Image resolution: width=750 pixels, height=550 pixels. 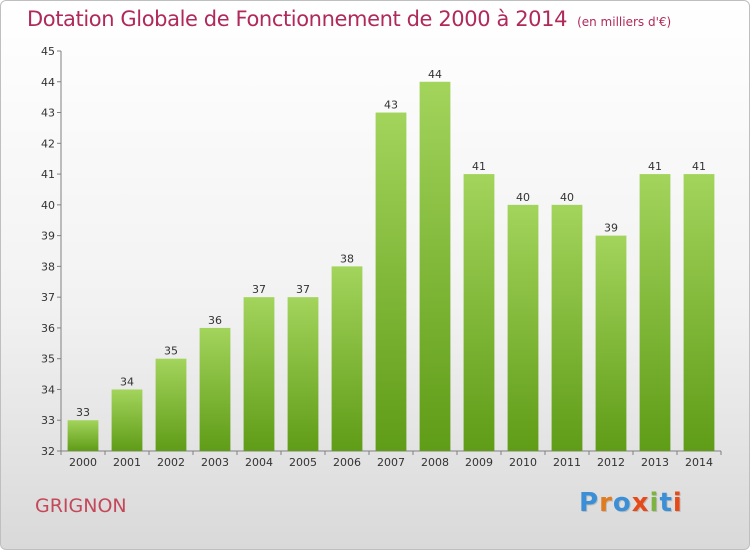 What do you see at coordinates (48, 389) in the screenshot?
I see `y-tick-label: 34` at bounding box center [48, 389].